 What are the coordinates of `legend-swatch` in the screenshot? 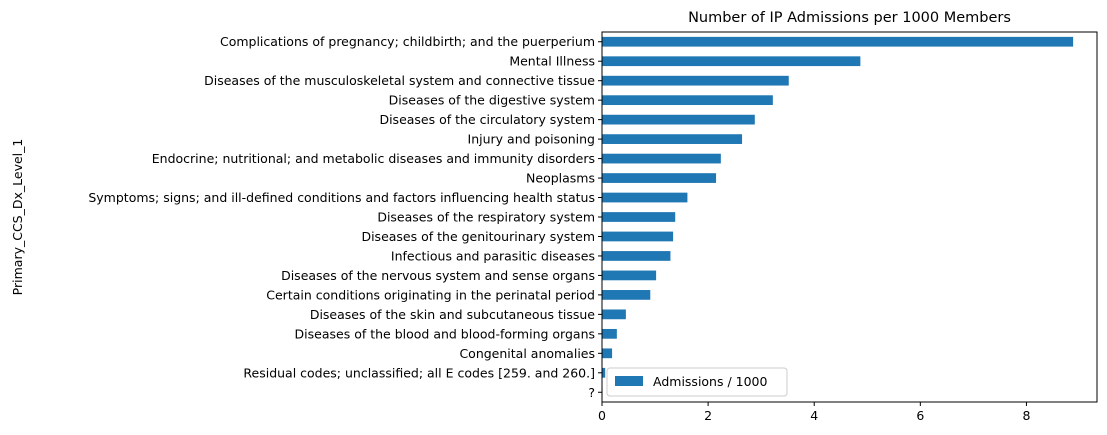 It's located at (629, 381).